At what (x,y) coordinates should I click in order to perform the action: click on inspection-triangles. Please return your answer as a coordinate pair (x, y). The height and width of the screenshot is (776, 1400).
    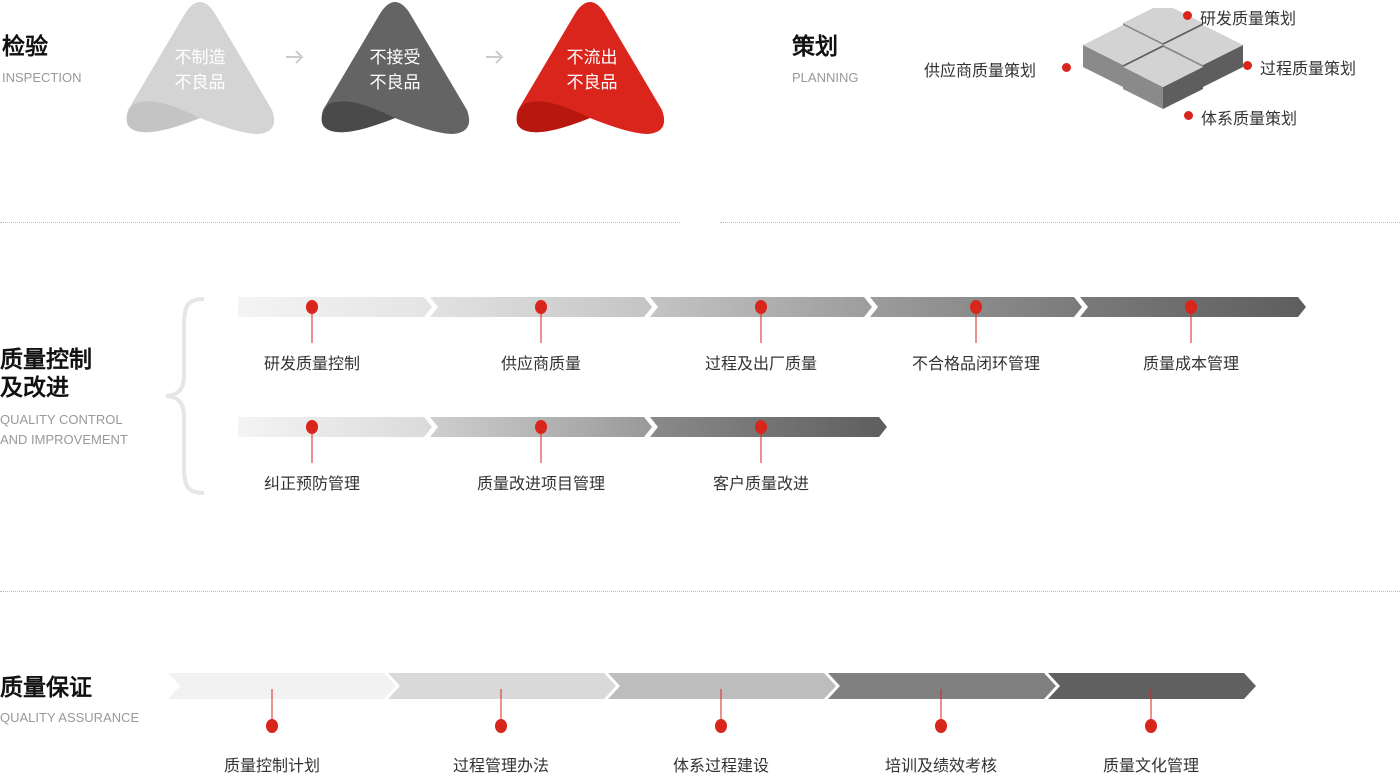
    Looking at the image, I should click on (395, 68).